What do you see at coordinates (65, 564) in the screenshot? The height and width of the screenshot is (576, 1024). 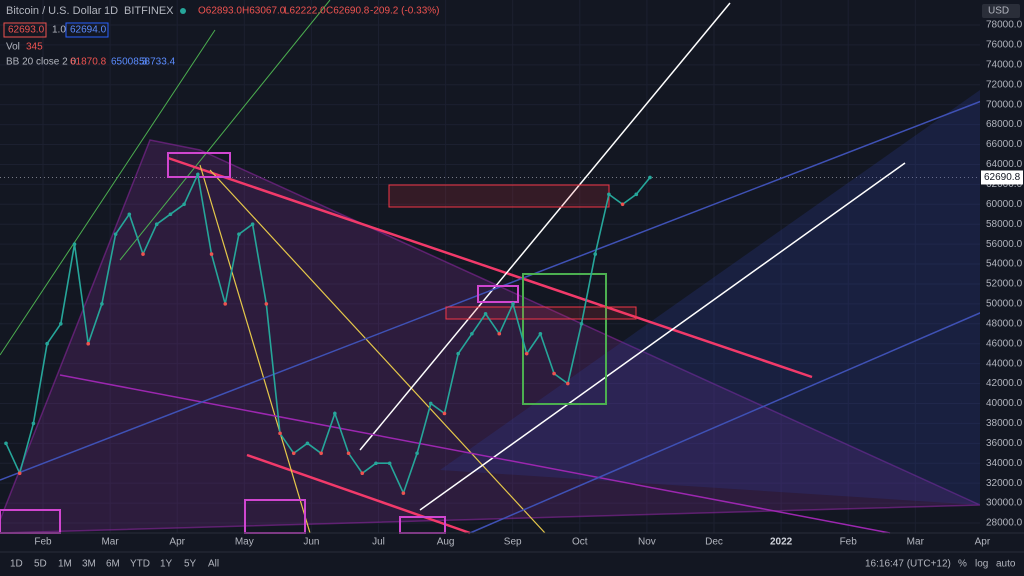 I see `range-button: 1M` at bounding box center [65, 564].